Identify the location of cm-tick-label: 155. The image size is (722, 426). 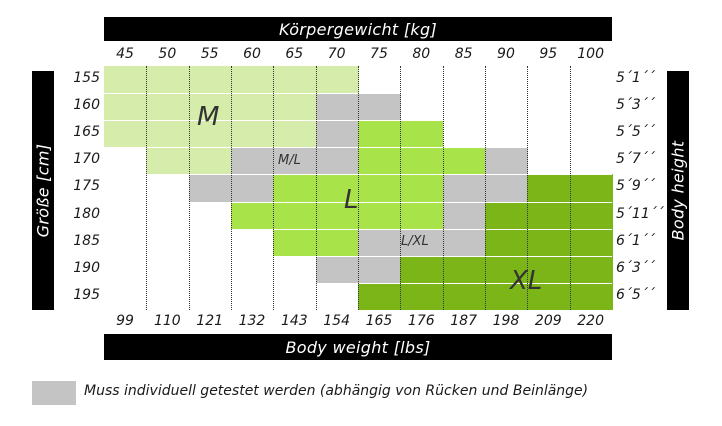
(86, 78).